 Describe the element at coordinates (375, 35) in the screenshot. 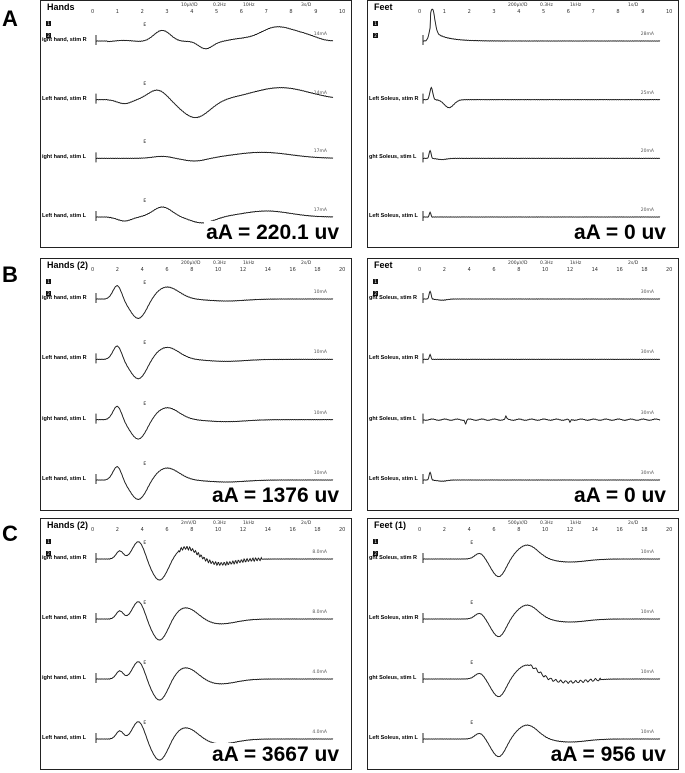

I see `channel-marker-box: 2` at that location.